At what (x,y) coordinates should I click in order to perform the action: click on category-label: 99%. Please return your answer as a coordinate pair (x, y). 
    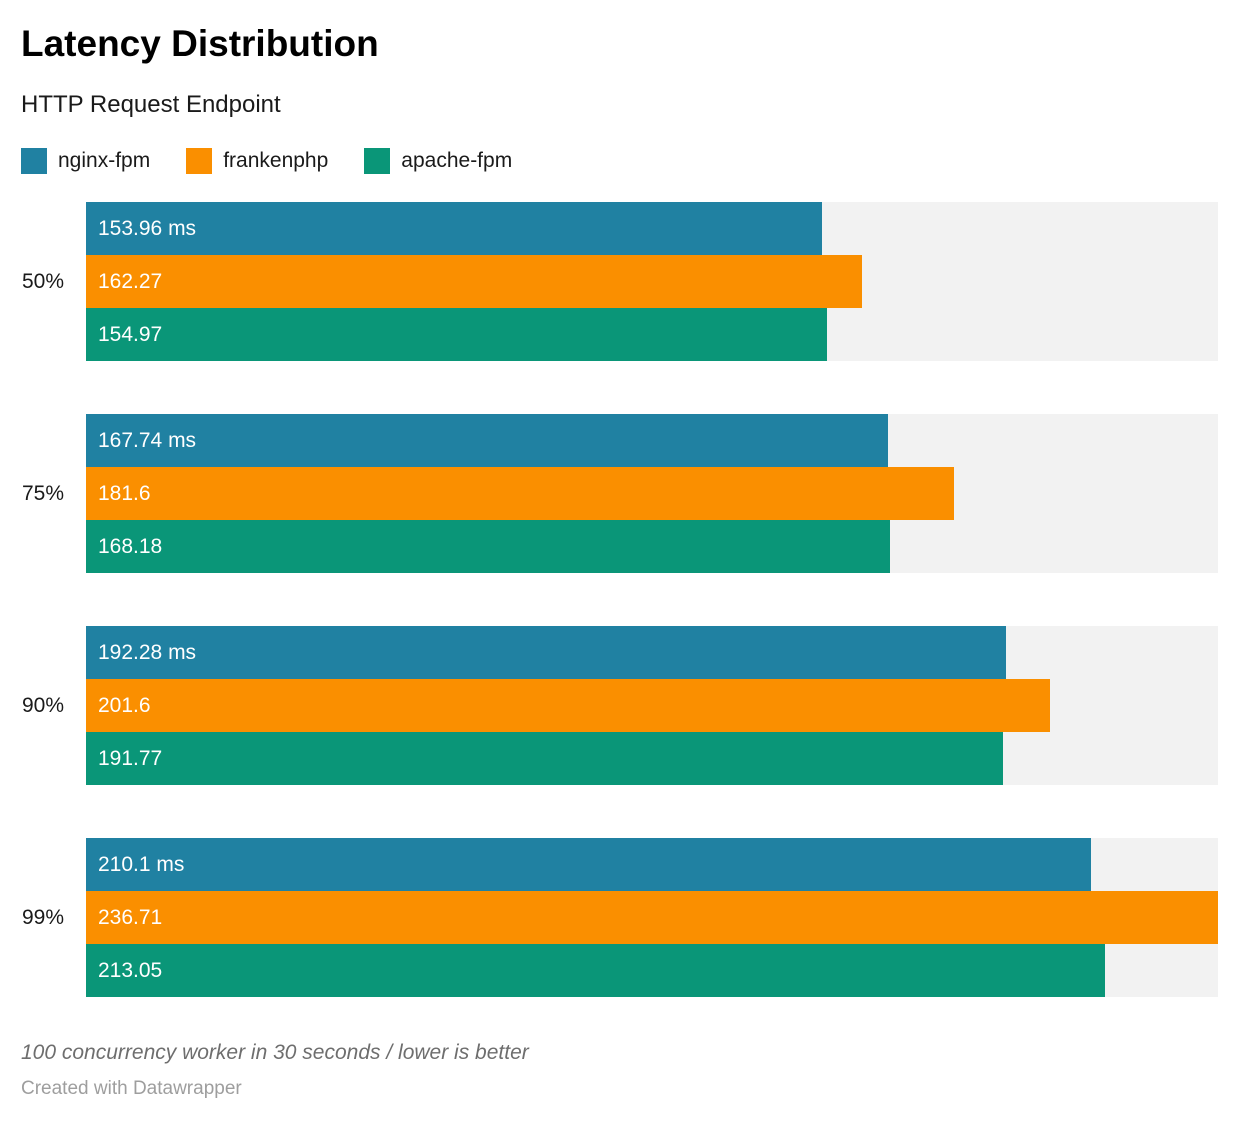
    Looking at the image, I should click on (42, 917).